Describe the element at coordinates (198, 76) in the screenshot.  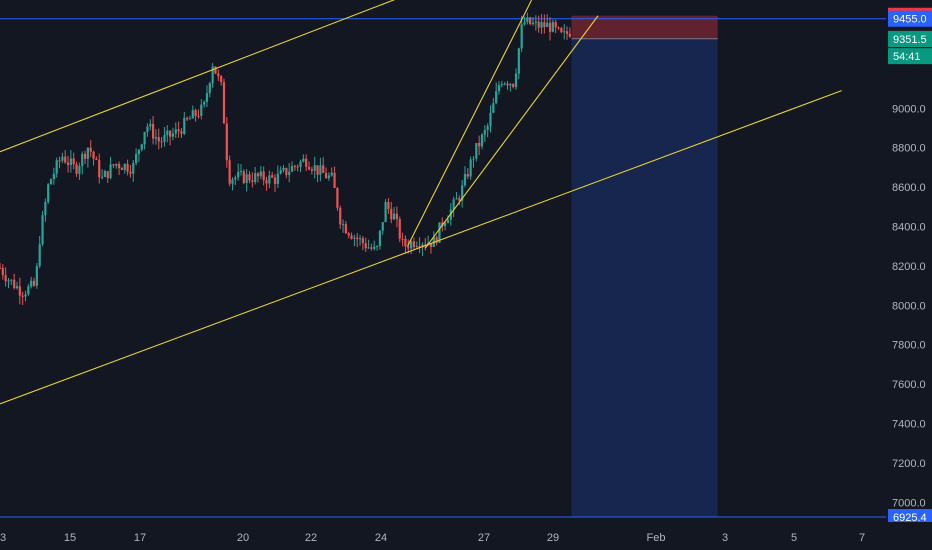
I see `trend-line` at that location.